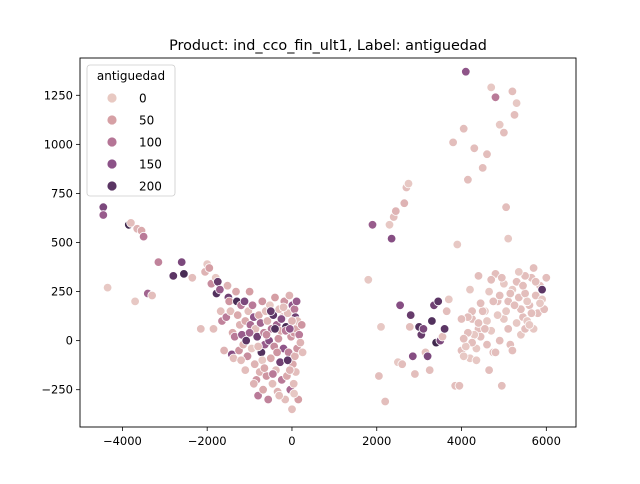 The width and height of the screenshot is (640, 484). Describe the element at coordinates (291, 441) in the screenshot. I see `x-tick-label: 0` at that location.